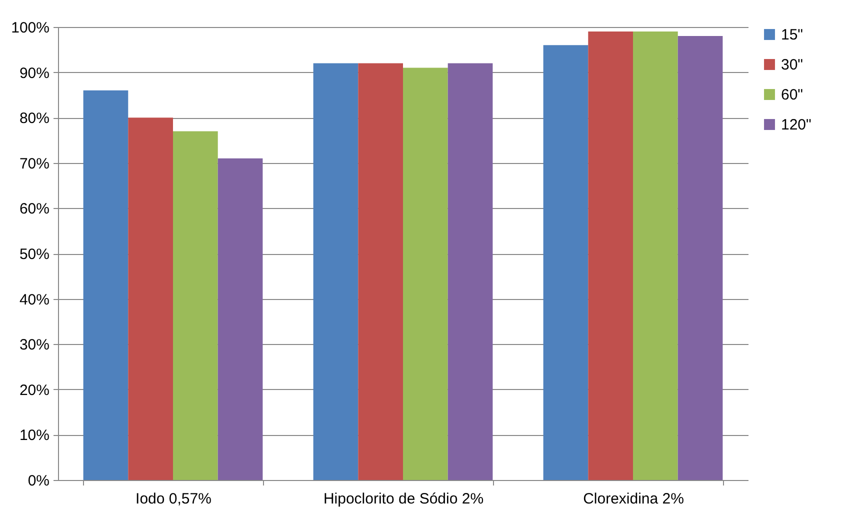 The width and height of the screenshot is (841, 509). What do you see at coordinates (792, 35) in the screenshot?
I see `legend-label: 15"` at bounding box center [792, 35].